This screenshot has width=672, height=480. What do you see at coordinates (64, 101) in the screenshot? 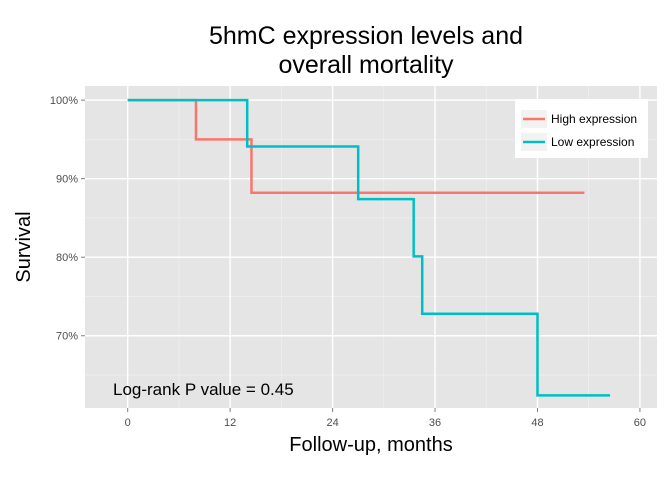
I see `y-tick-label: 100%` at bounding box center [64, 101].